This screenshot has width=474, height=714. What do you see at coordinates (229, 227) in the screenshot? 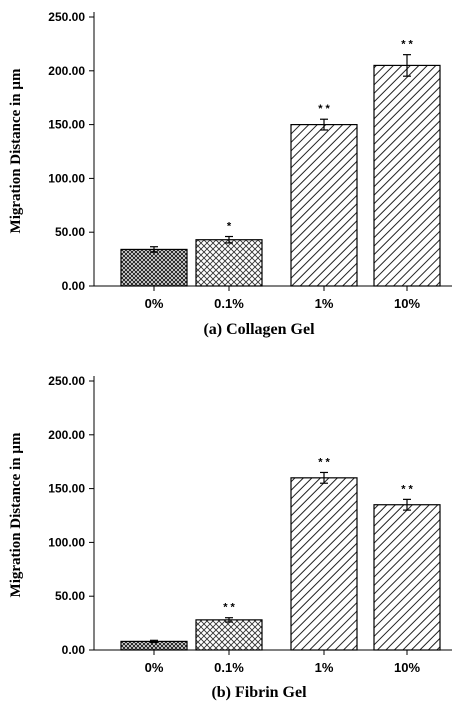
I see `significance-marker: *` at bounding box center [229, 227].